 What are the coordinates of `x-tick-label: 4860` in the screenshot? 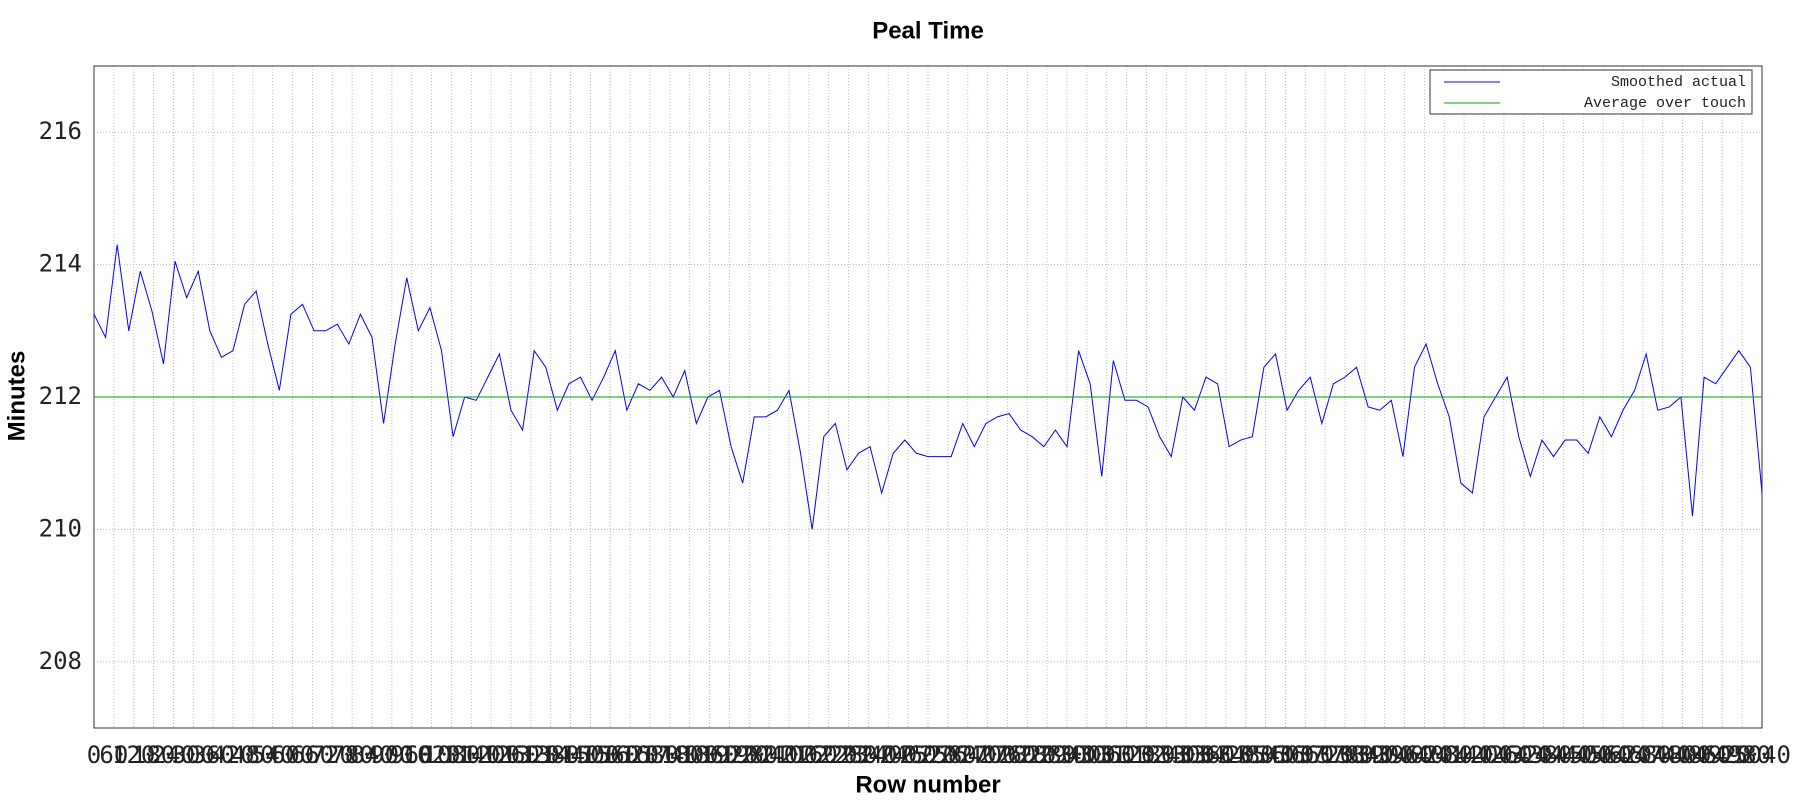 It's located at (1703, 755).